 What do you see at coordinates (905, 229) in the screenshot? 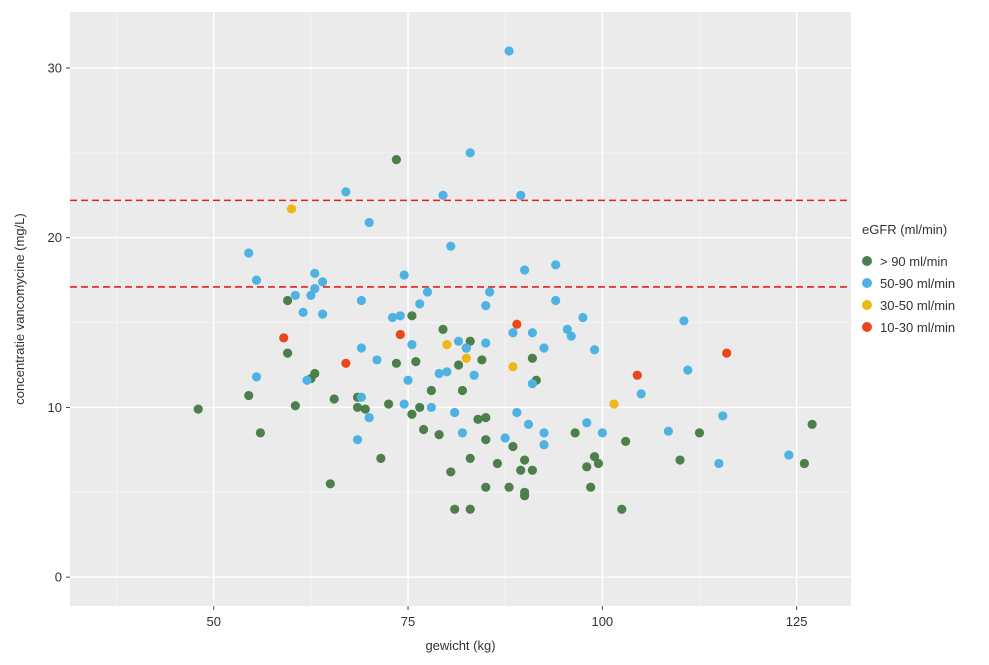
I see `legend-title: eGFR (ml/min)` at bounding box center [905, 229].